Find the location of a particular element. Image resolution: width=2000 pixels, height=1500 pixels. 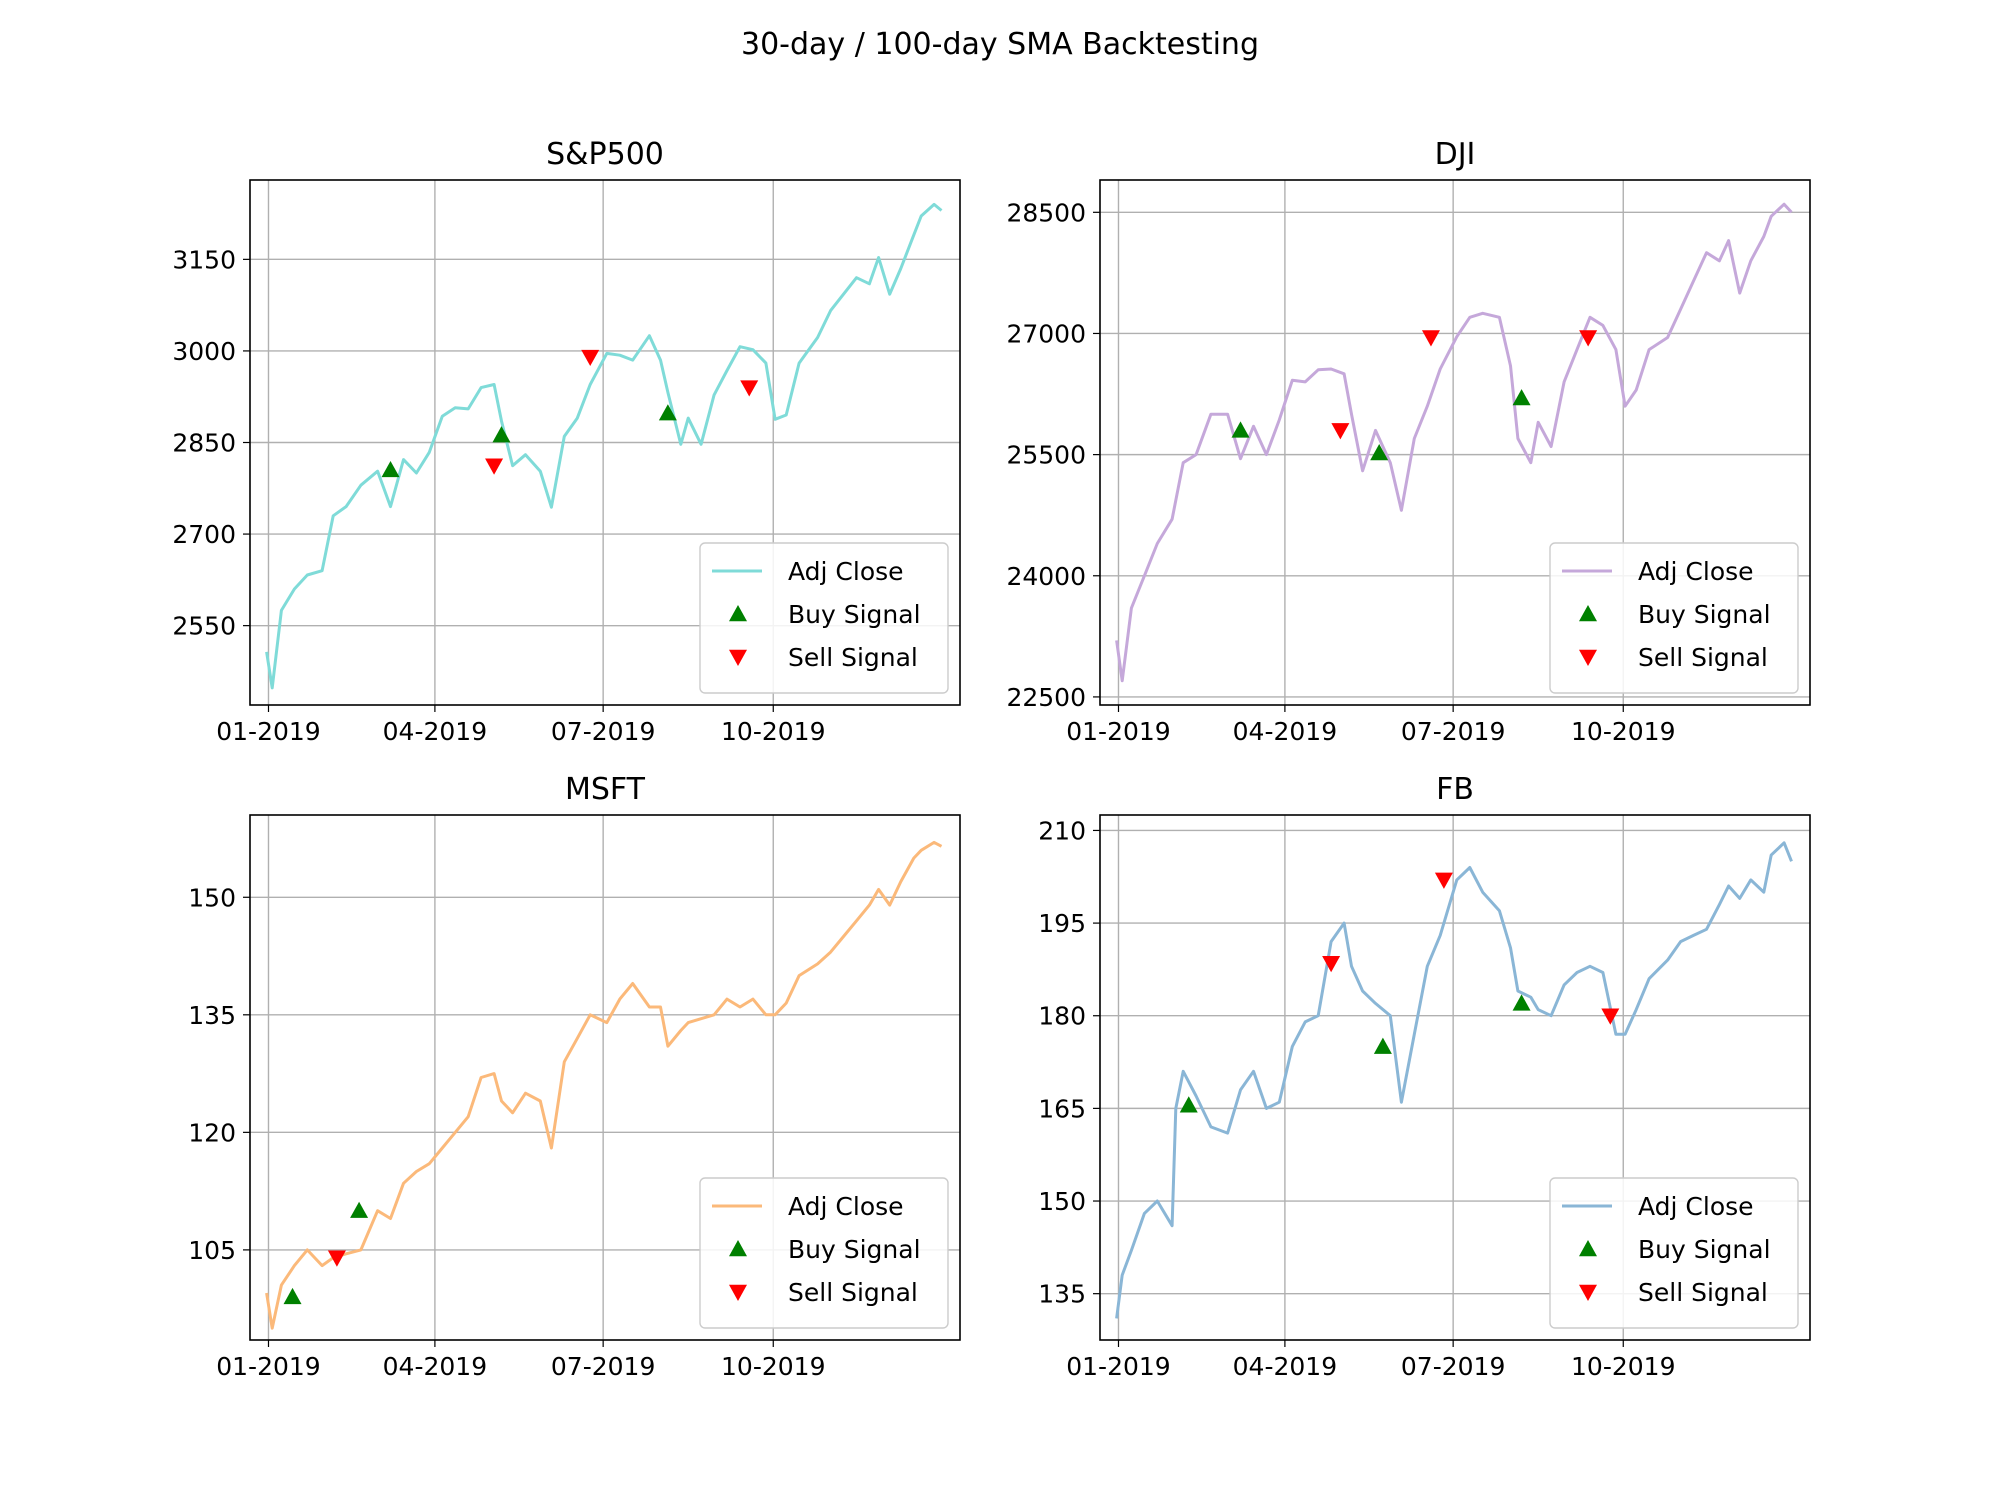

y-tick-label: 120 is located at coordinates (212, 1132).